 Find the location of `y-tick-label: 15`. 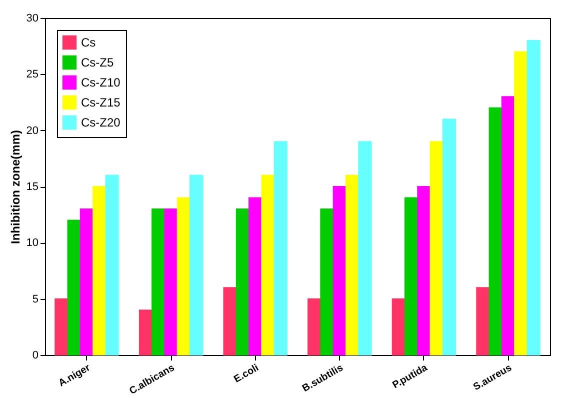

y-tick-label: 15 is located at coordinates (32, 187).